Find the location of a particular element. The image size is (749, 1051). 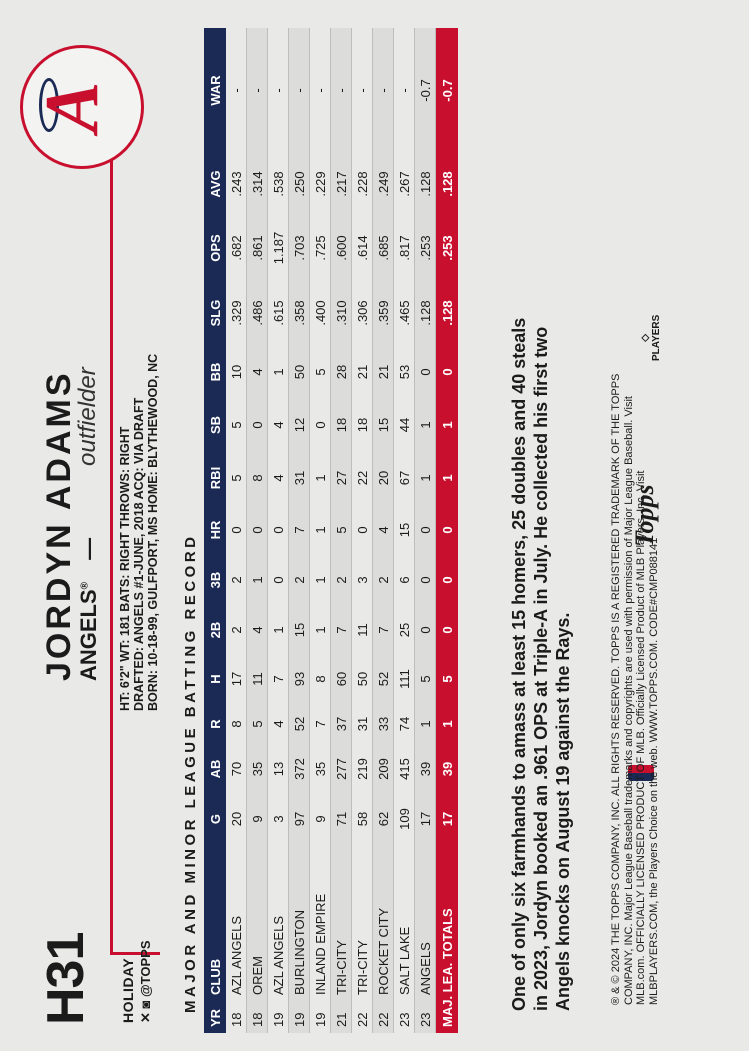

table-cell: .615 is located at coordinates (278, 313).